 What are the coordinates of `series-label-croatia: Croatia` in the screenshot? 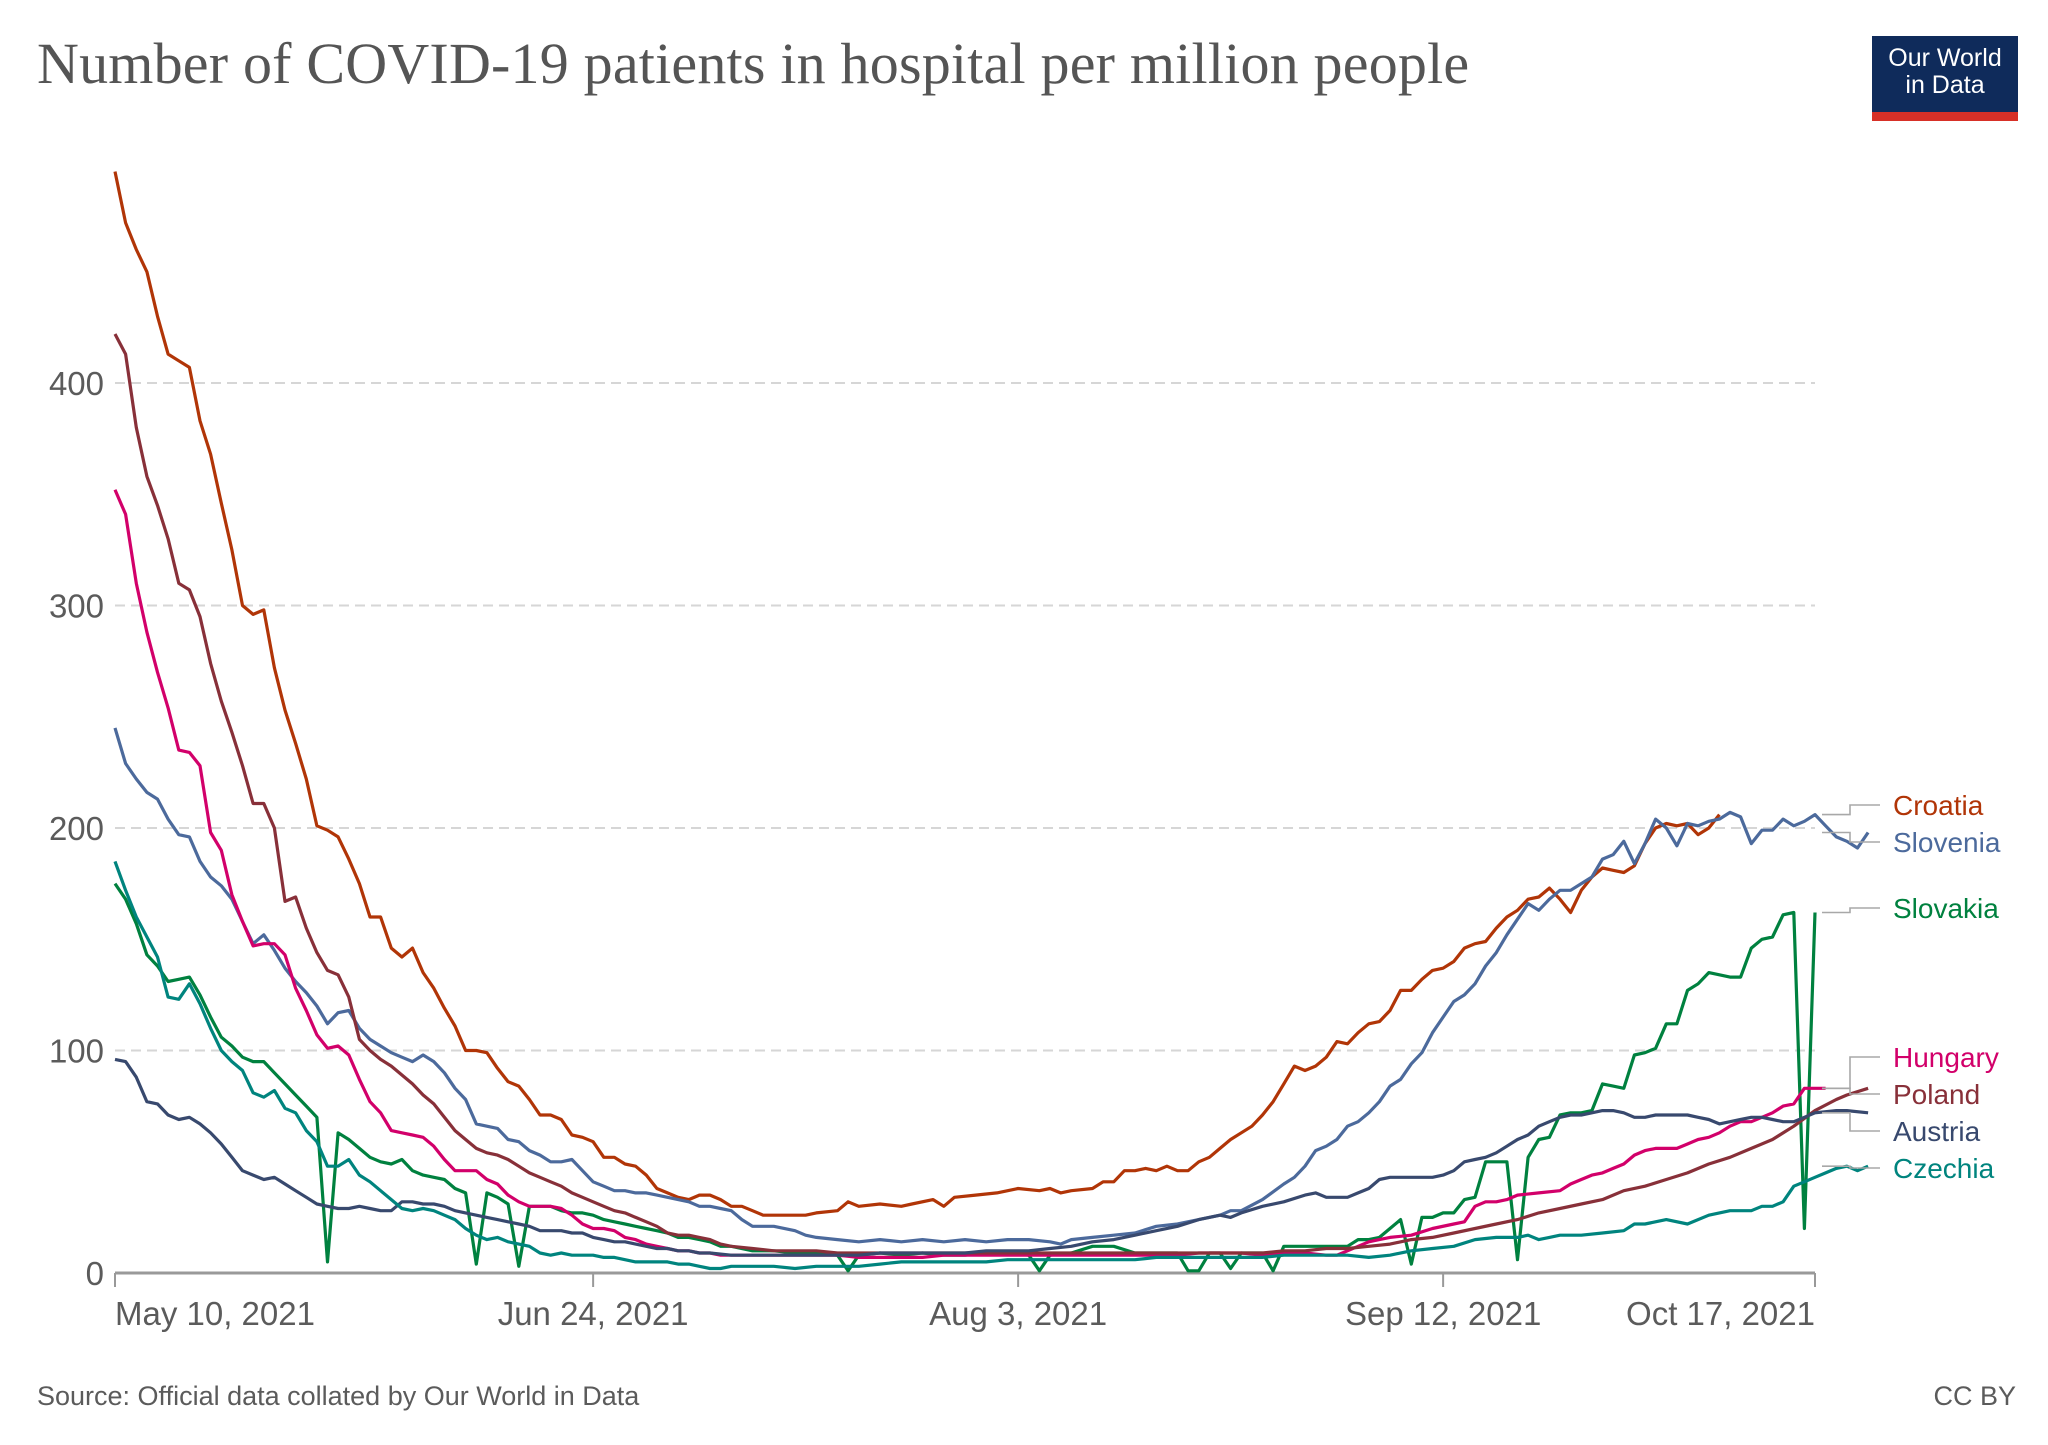 It's located at (1938, 805).